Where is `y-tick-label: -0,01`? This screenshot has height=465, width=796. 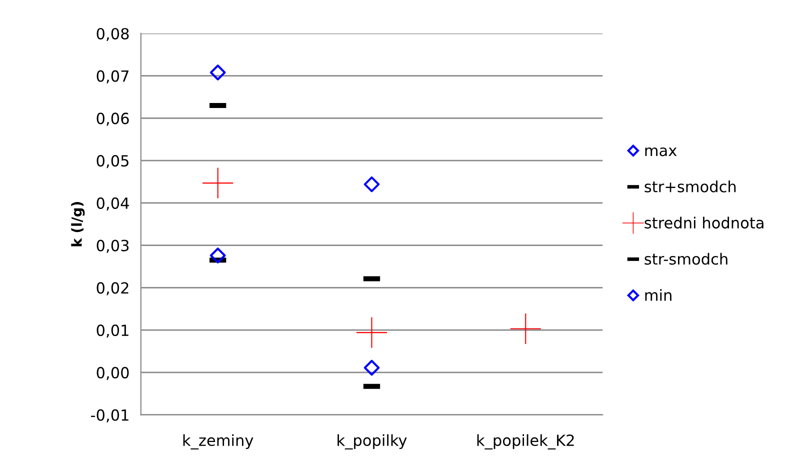
y-tick-label: -0,01 is located at coordinates (109, 415).